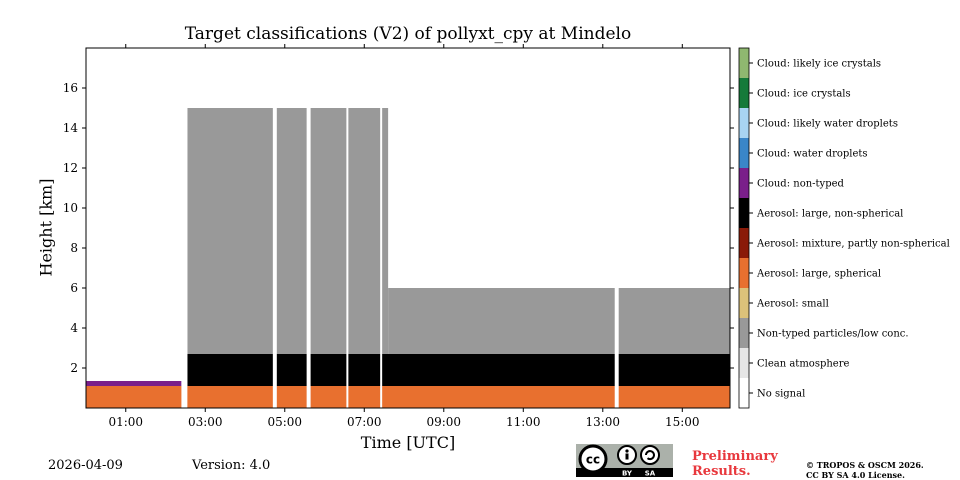  I want to click on y-tick-label: 4, so click(74, 328).